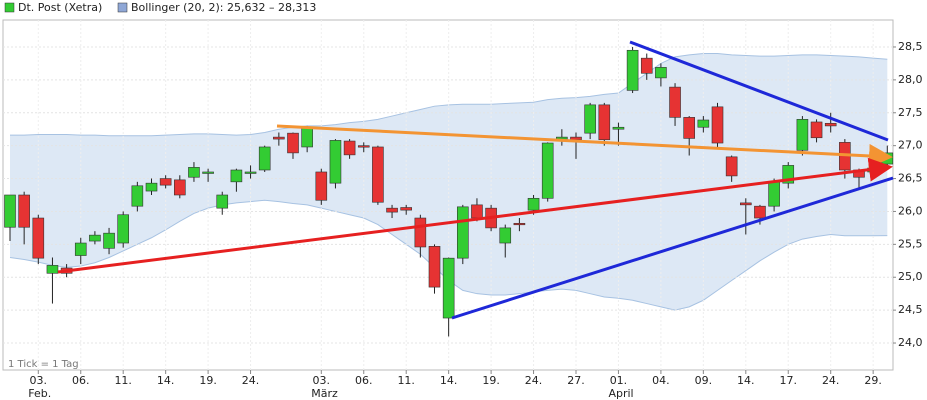  I want to click on y-tick-label: 26,5, so click(910, 178).